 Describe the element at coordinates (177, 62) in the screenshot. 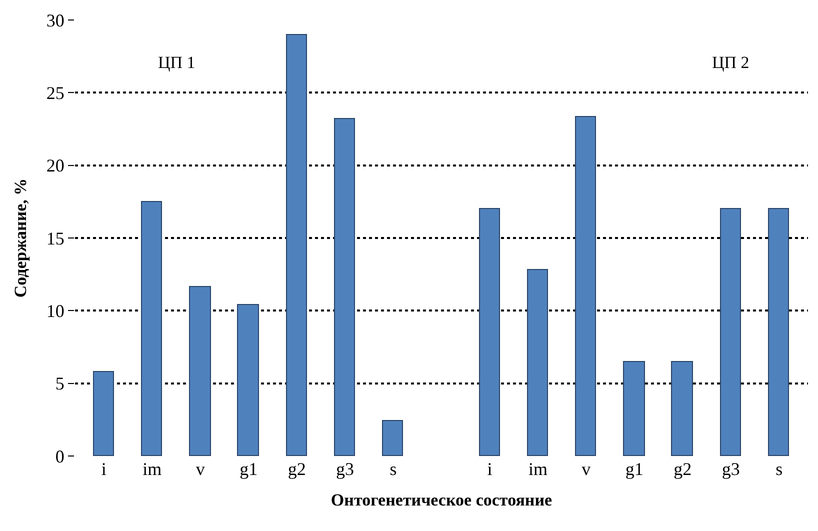

I see `annotation: ЦП 1` at that location.